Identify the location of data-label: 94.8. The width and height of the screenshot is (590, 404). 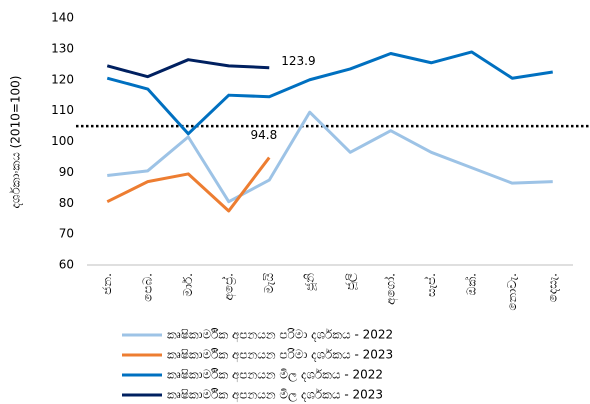
(264, 135).